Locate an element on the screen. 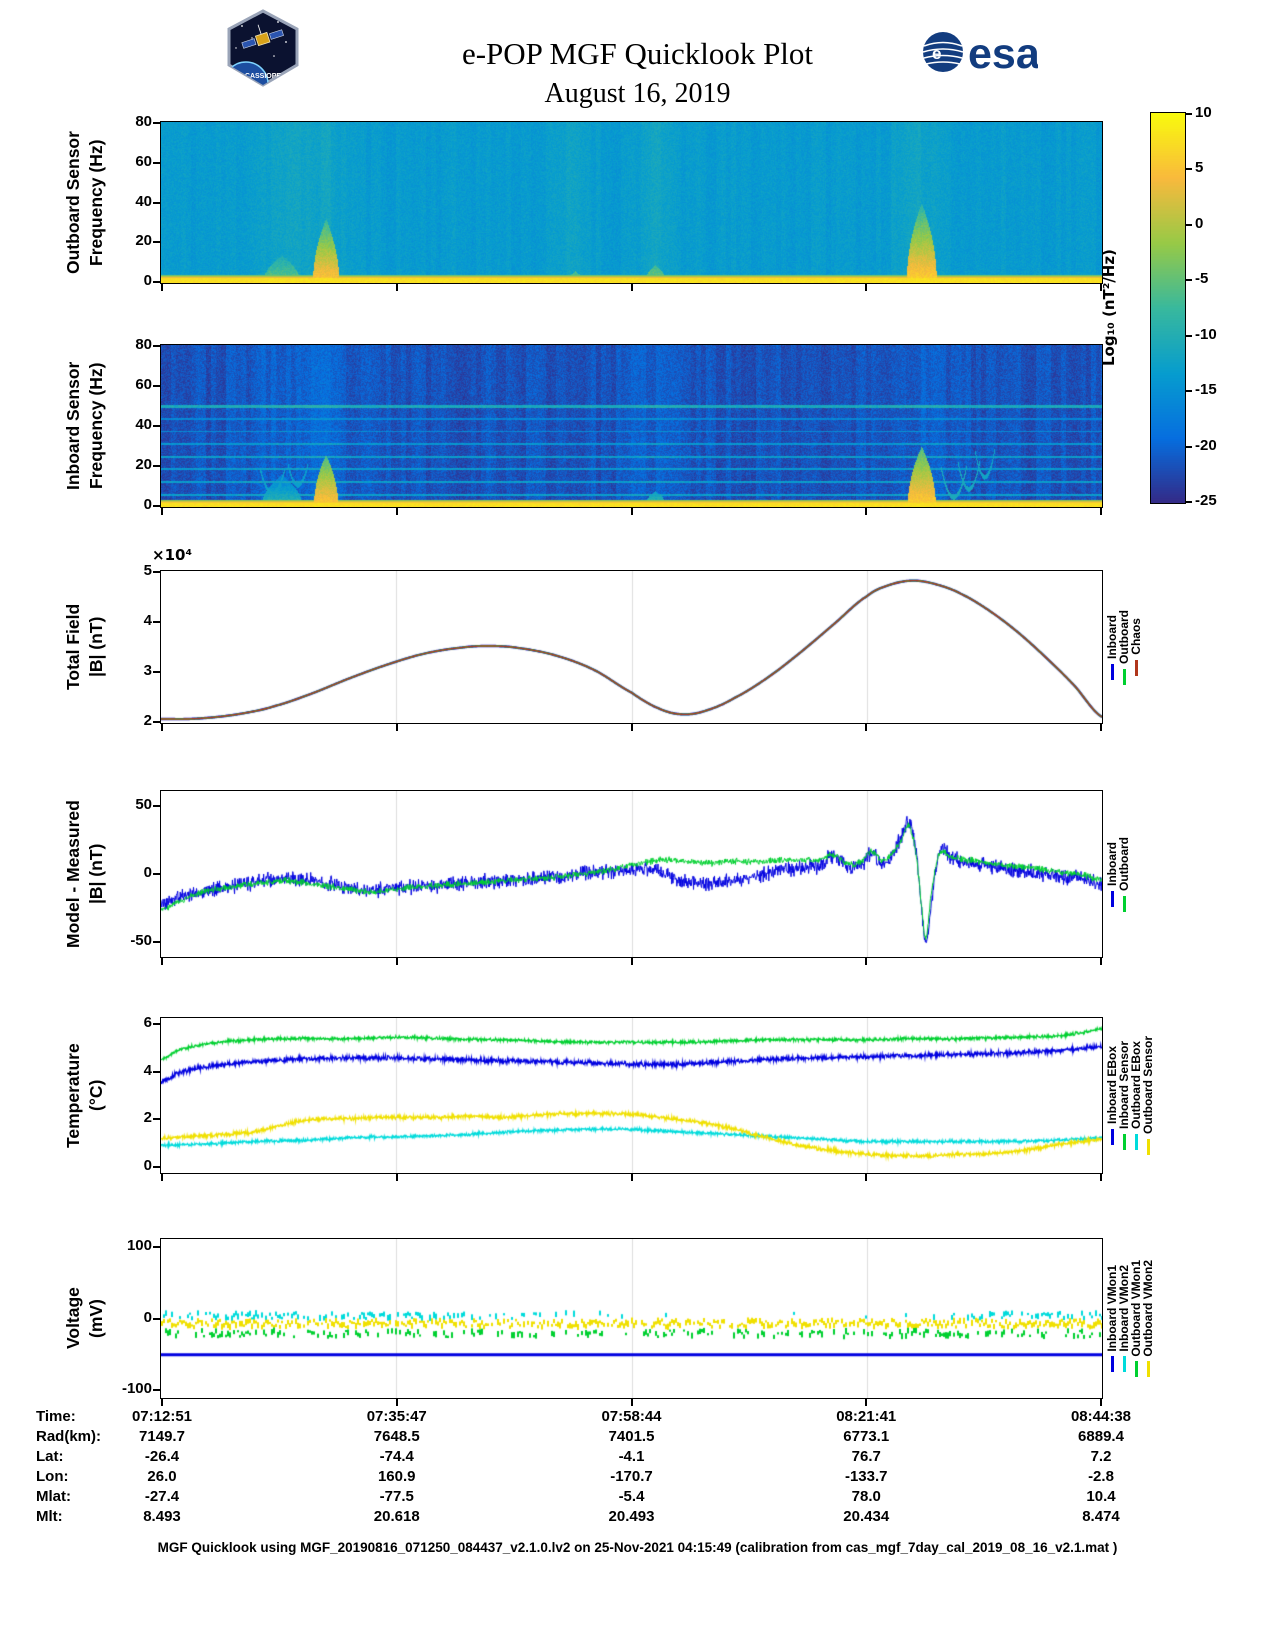  temperature-ylabel: Temperature (°C) is located at coordinates (88, 1095).